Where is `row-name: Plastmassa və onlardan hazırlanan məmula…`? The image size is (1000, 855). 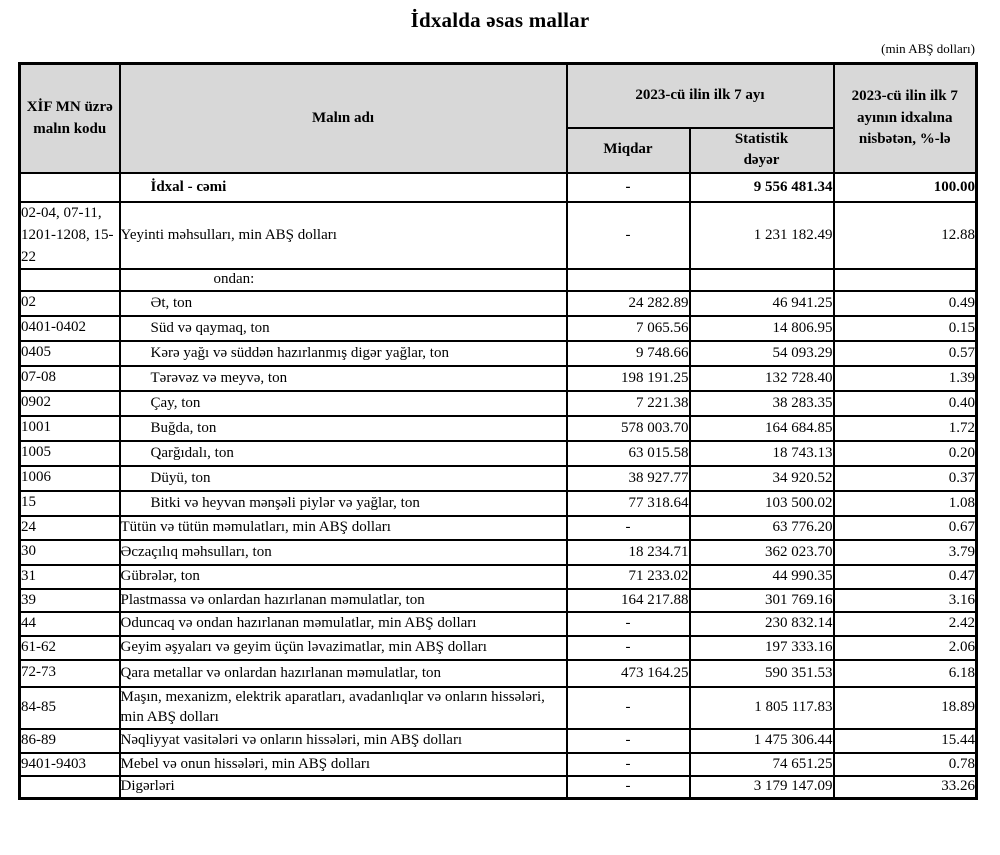
row-name: Plastmassa və onlardan hazırlanan məmula… is located at coordinates (343, 600).